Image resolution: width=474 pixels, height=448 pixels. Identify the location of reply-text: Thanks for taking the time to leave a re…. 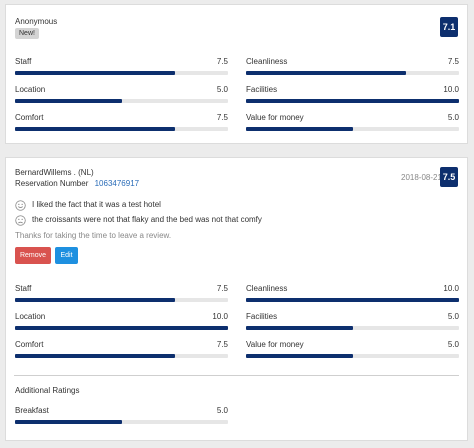
(93, 235).